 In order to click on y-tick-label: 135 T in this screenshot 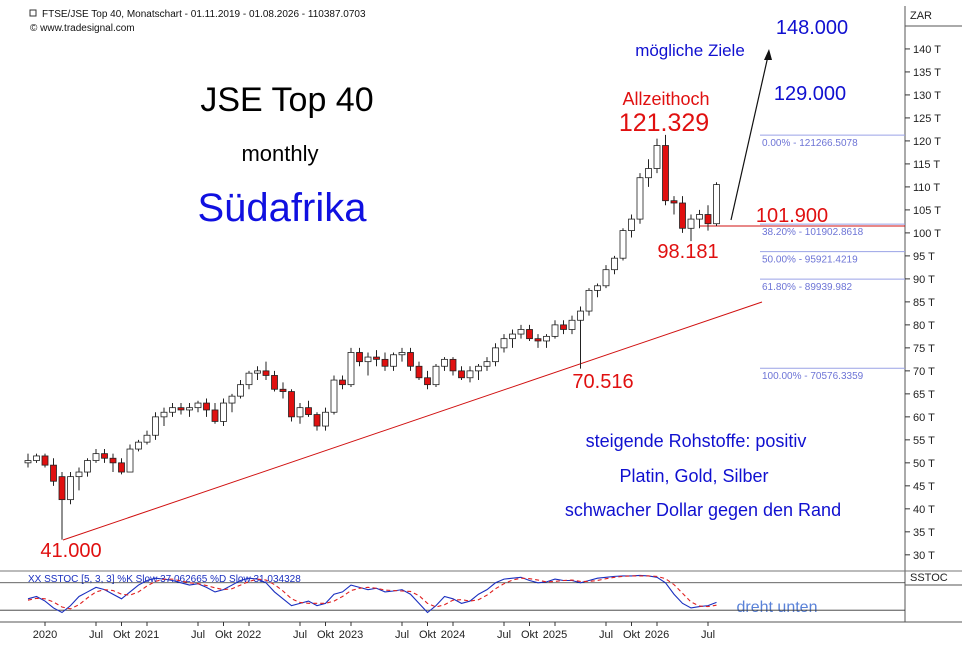, I will do `click(927, 73)`.